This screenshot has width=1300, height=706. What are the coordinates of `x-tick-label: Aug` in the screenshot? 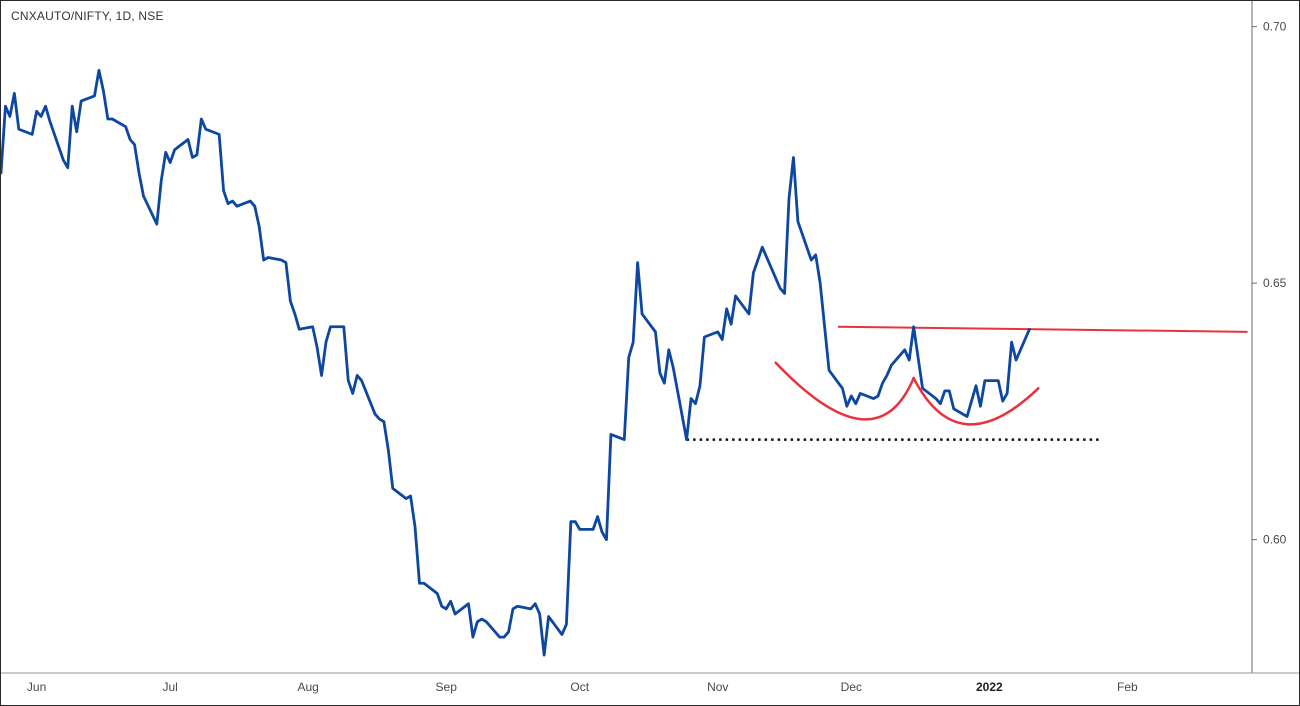 It's located at (308, 687).